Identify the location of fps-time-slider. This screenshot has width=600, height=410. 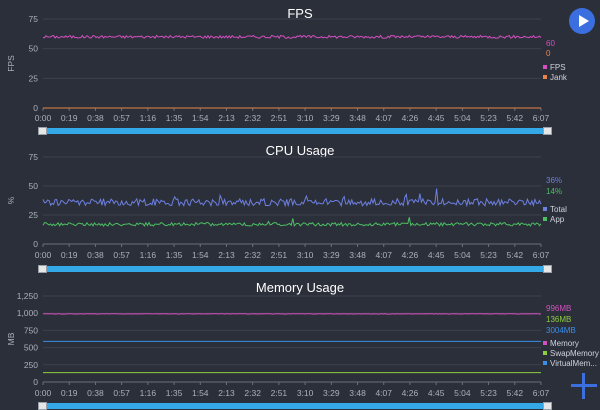
(295, 131).